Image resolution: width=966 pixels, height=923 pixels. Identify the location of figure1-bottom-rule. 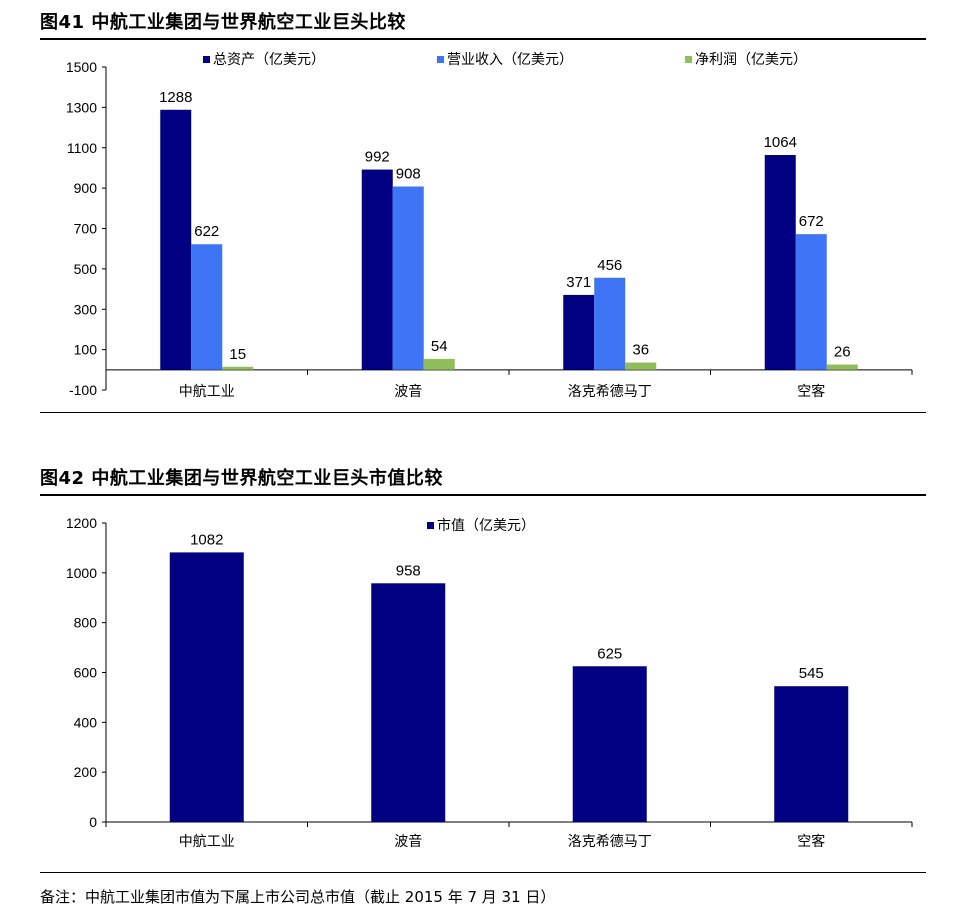
(483, 412).